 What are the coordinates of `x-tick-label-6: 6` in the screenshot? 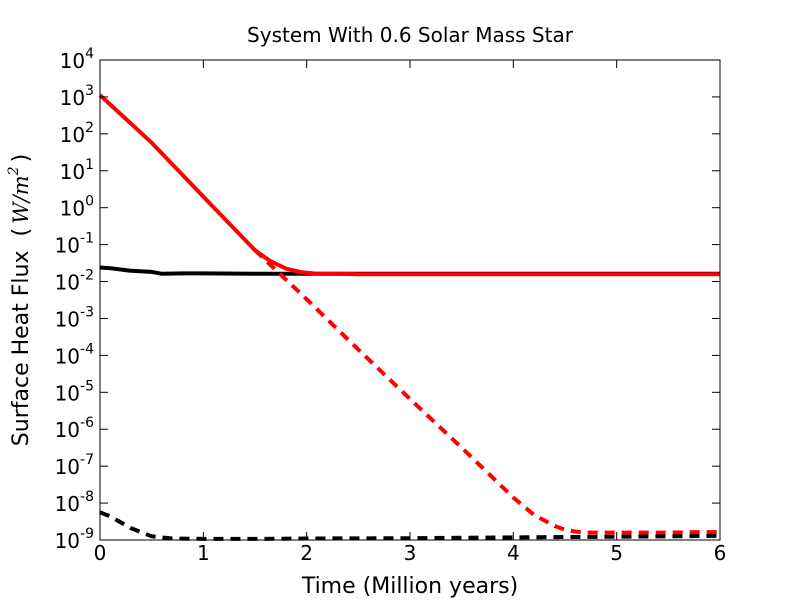 It's located at (720, 553).